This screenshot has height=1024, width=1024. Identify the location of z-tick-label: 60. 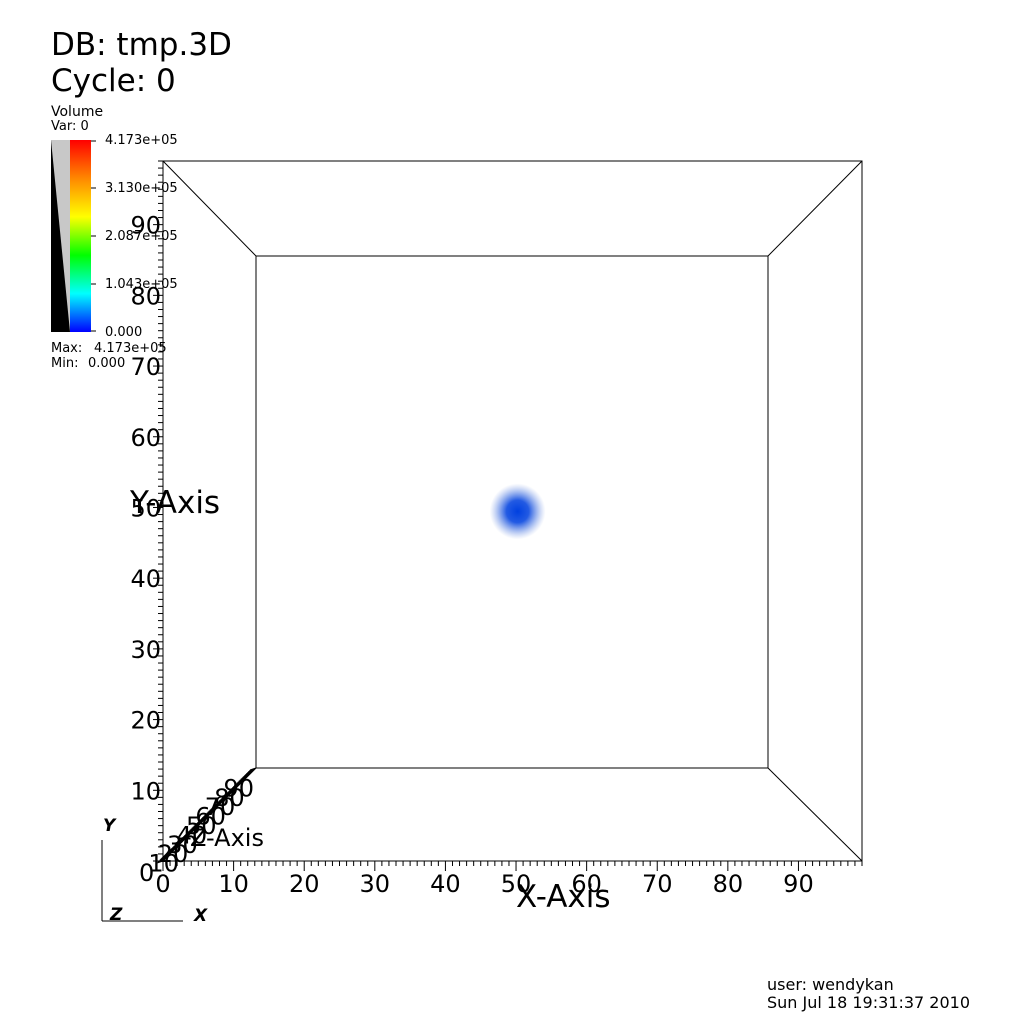
(210, 817).